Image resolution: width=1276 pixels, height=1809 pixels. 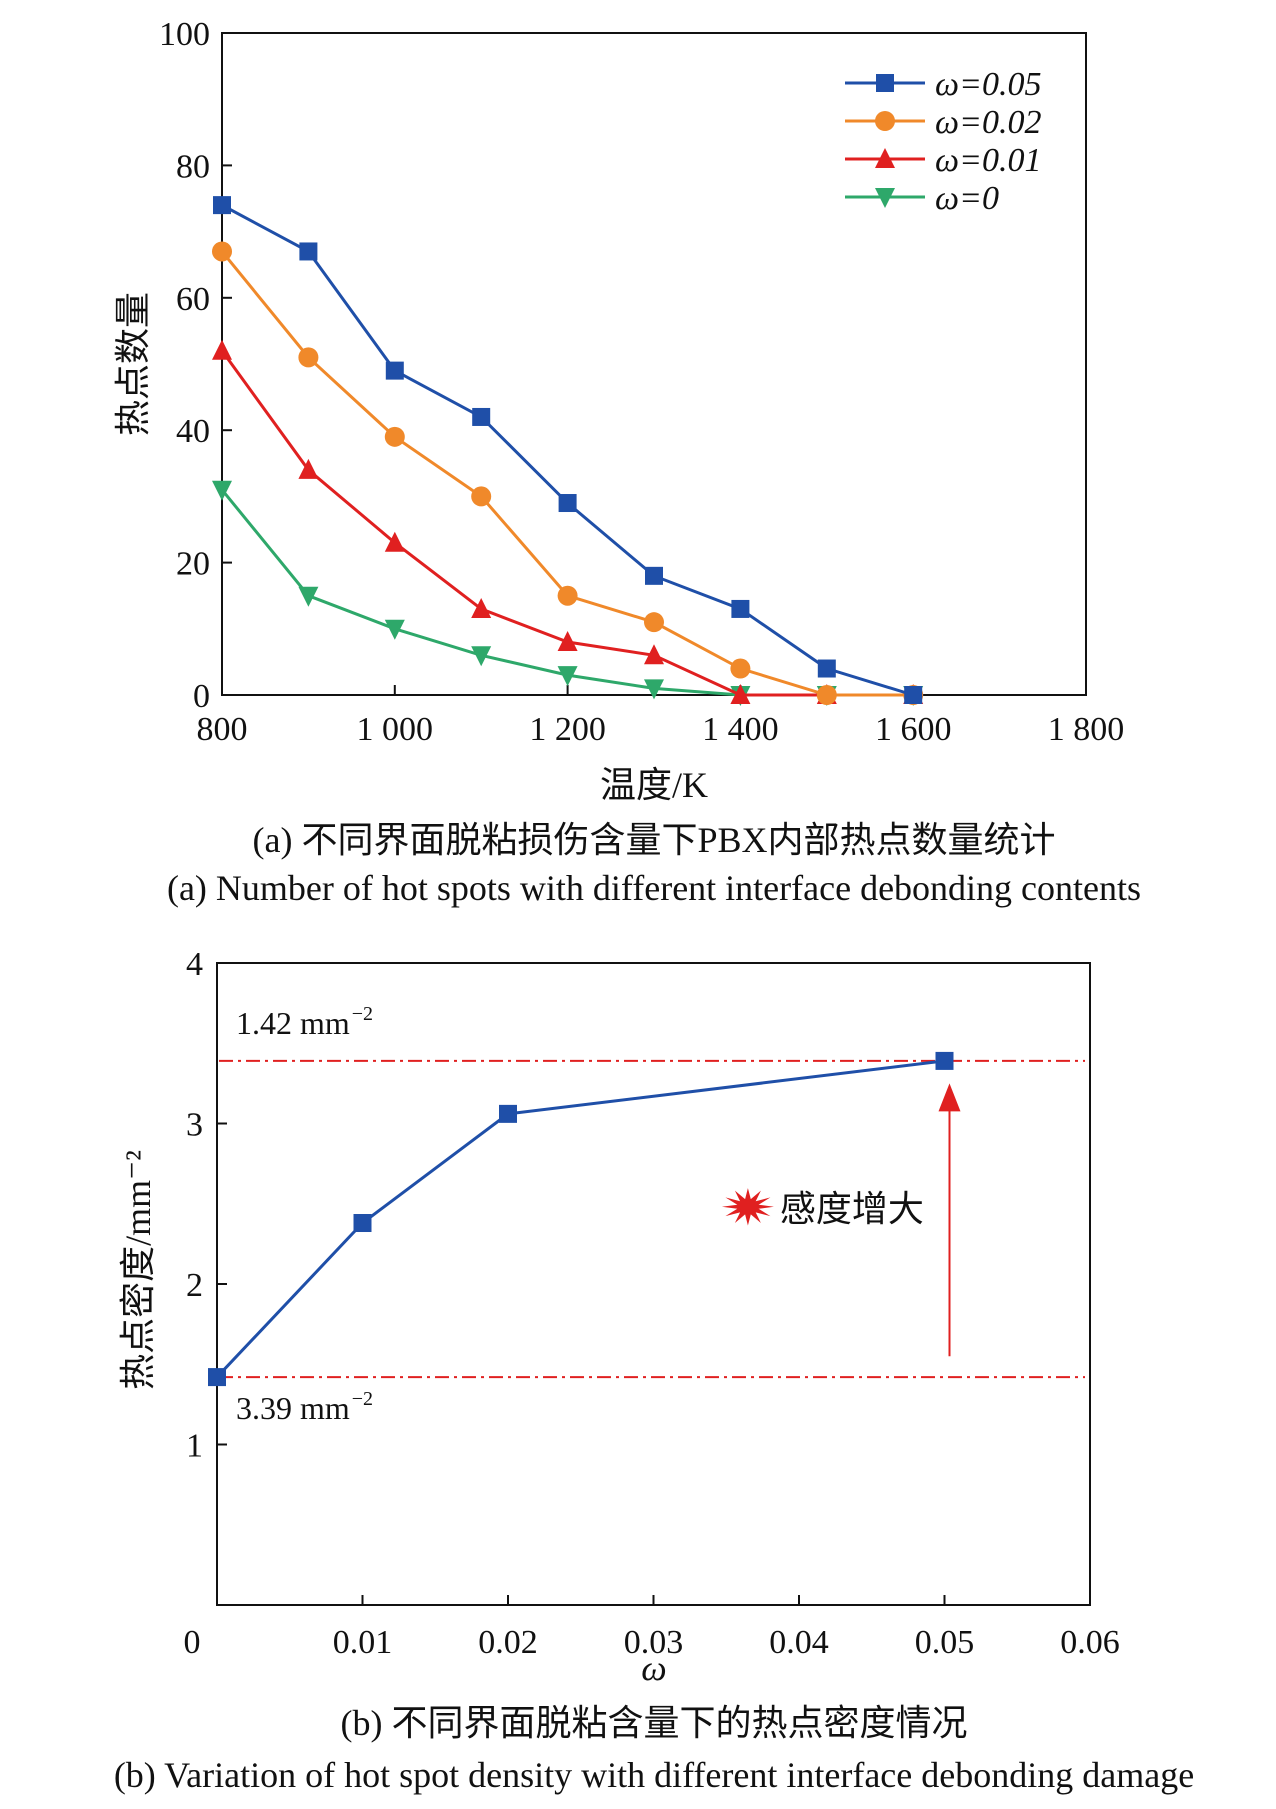 What do you see at coordinates (580, 1219) in the screenshot?
I see `chart-b-series-line` at bounding box center [580, 1219].